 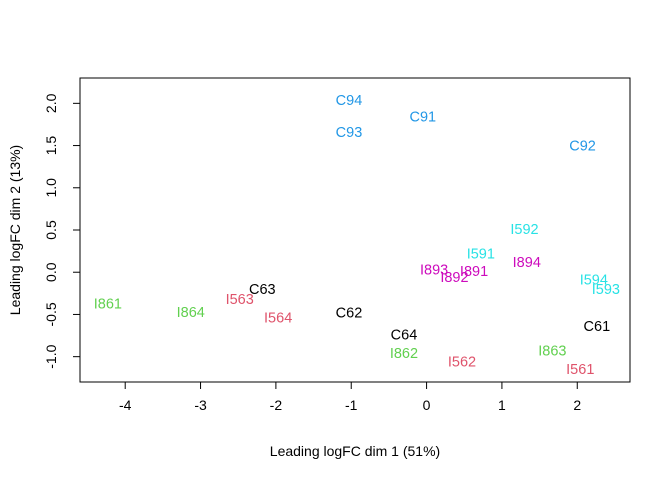 What do you see at coordinates (434, 271) in the screenshot?
I see `point-label-i893: I893` at bounding box center [434, 271].